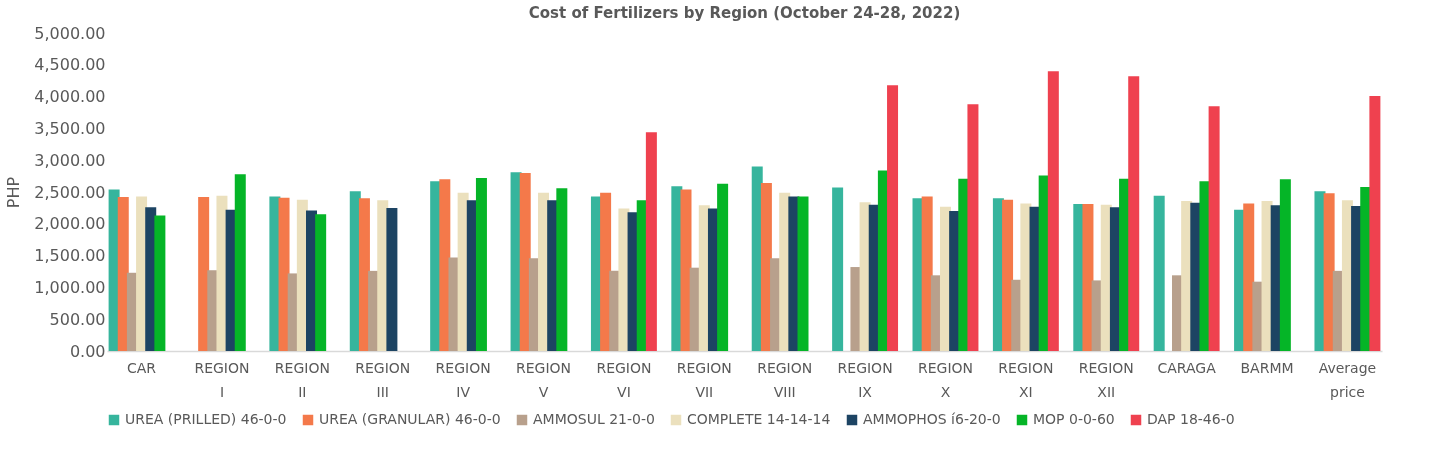 The height and width of the screenshot is (459, 1431). Describe the element at coordinates (1347, 379) in the screenshot. I see `x-tick-label: Average price` at that location.